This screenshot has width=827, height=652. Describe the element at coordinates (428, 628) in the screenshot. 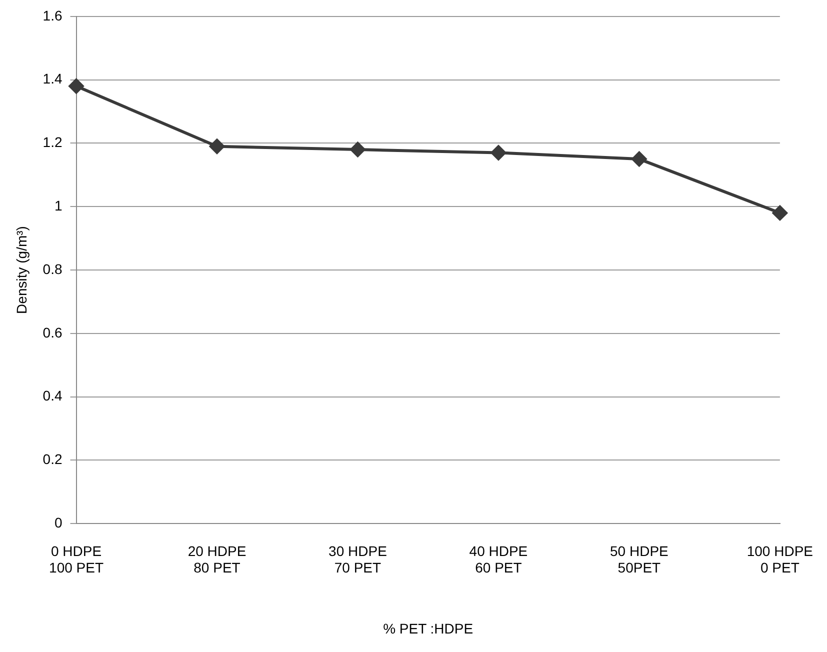

I see `x-axis-title: % PET :HDPE` at that location.